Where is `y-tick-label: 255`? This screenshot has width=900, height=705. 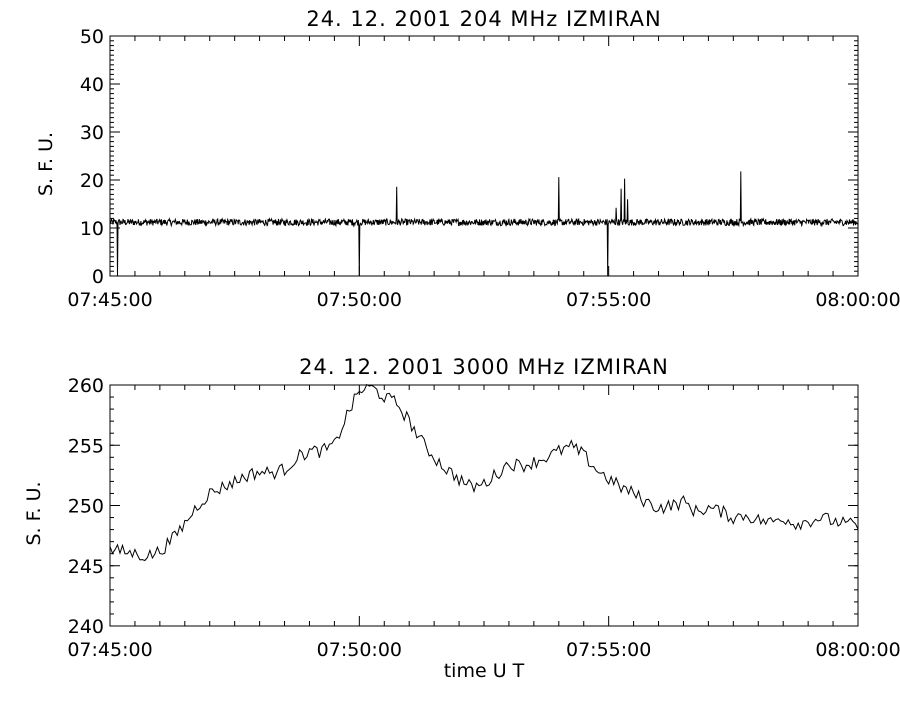 y-tick-label: 255 is located at coordinates (86, 446).